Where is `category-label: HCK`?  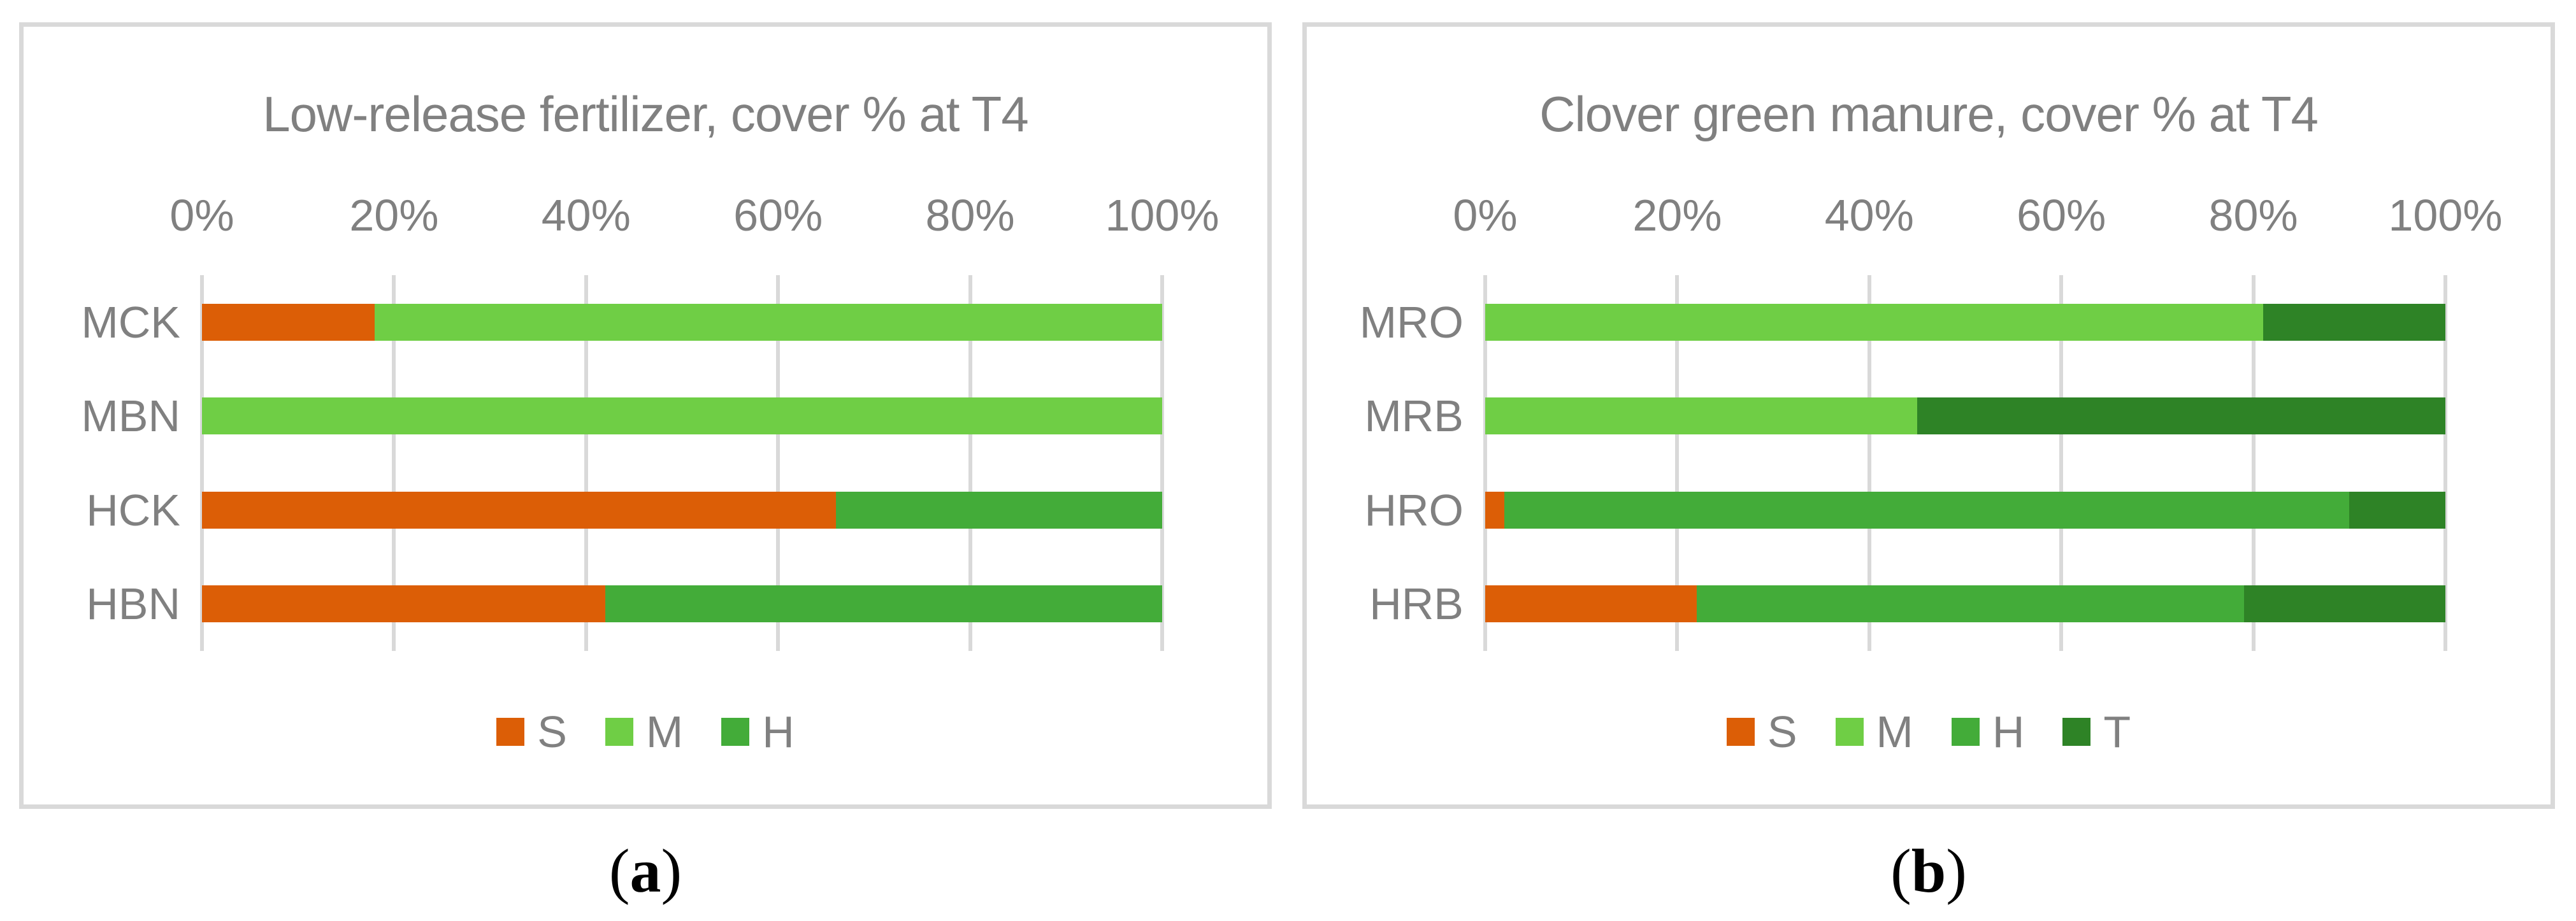
category-label: HCK is located at coordinates (133, 510).